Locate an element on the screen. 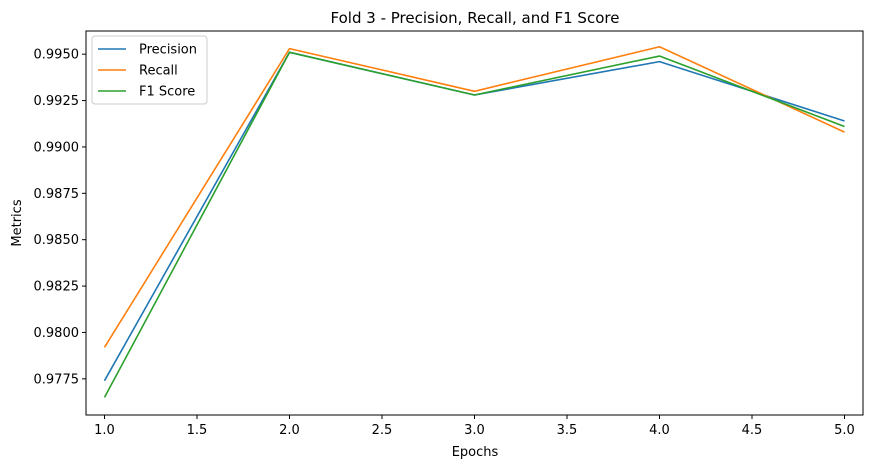 This screenshot has width=873, height=468. legend-label: Recall is located at coordinates (158, 71).